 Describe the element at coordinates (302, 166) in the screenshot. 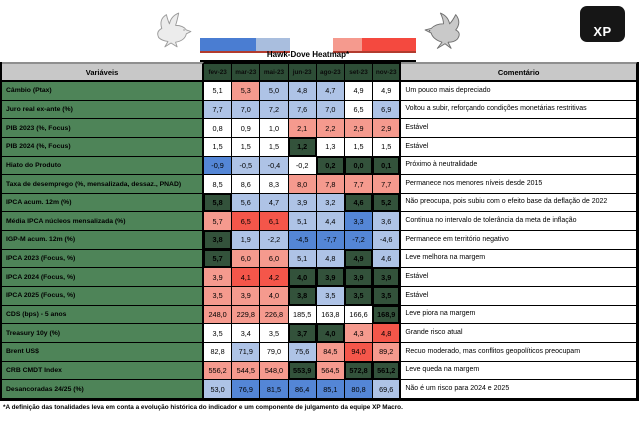

I see `heatmap-cell: -0,2` at that location.